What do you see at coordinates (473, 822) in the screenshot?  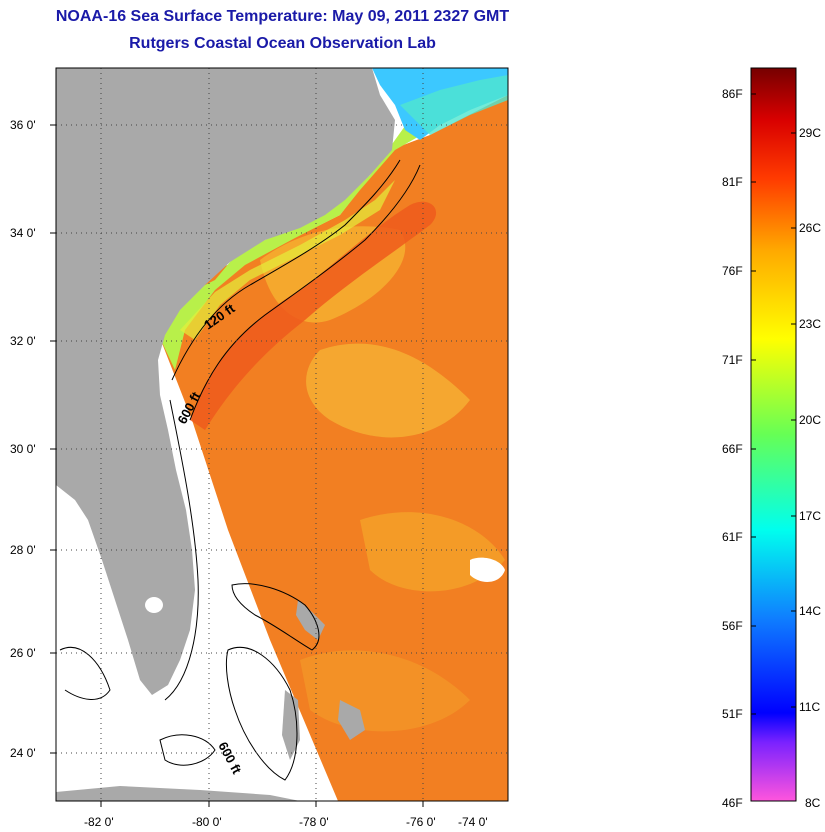 I see `lon-label: -74 0'` at bounding box center [473, 822].